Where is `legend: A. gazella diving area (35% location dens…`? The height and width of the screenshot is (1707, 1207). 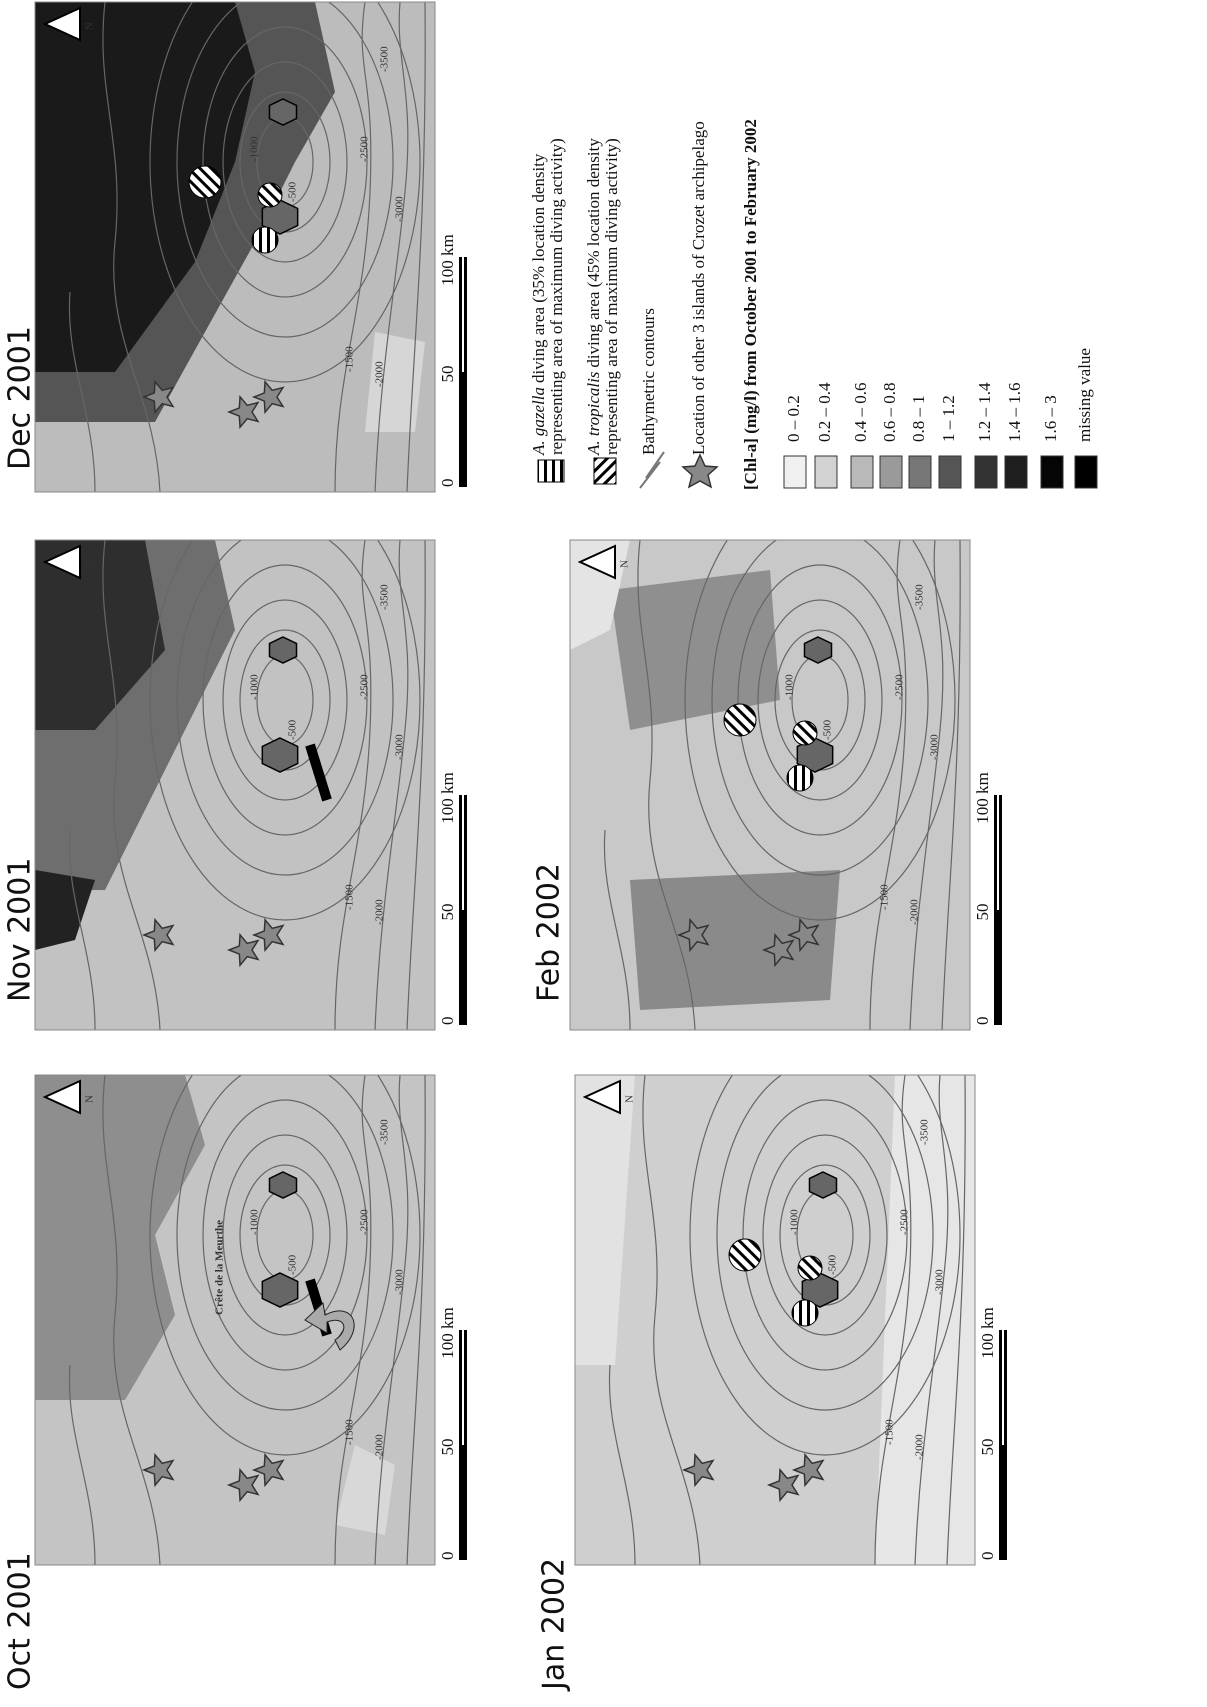
legend: A. gazella diving area (35% location dens… is located at coordinates (813, 304).